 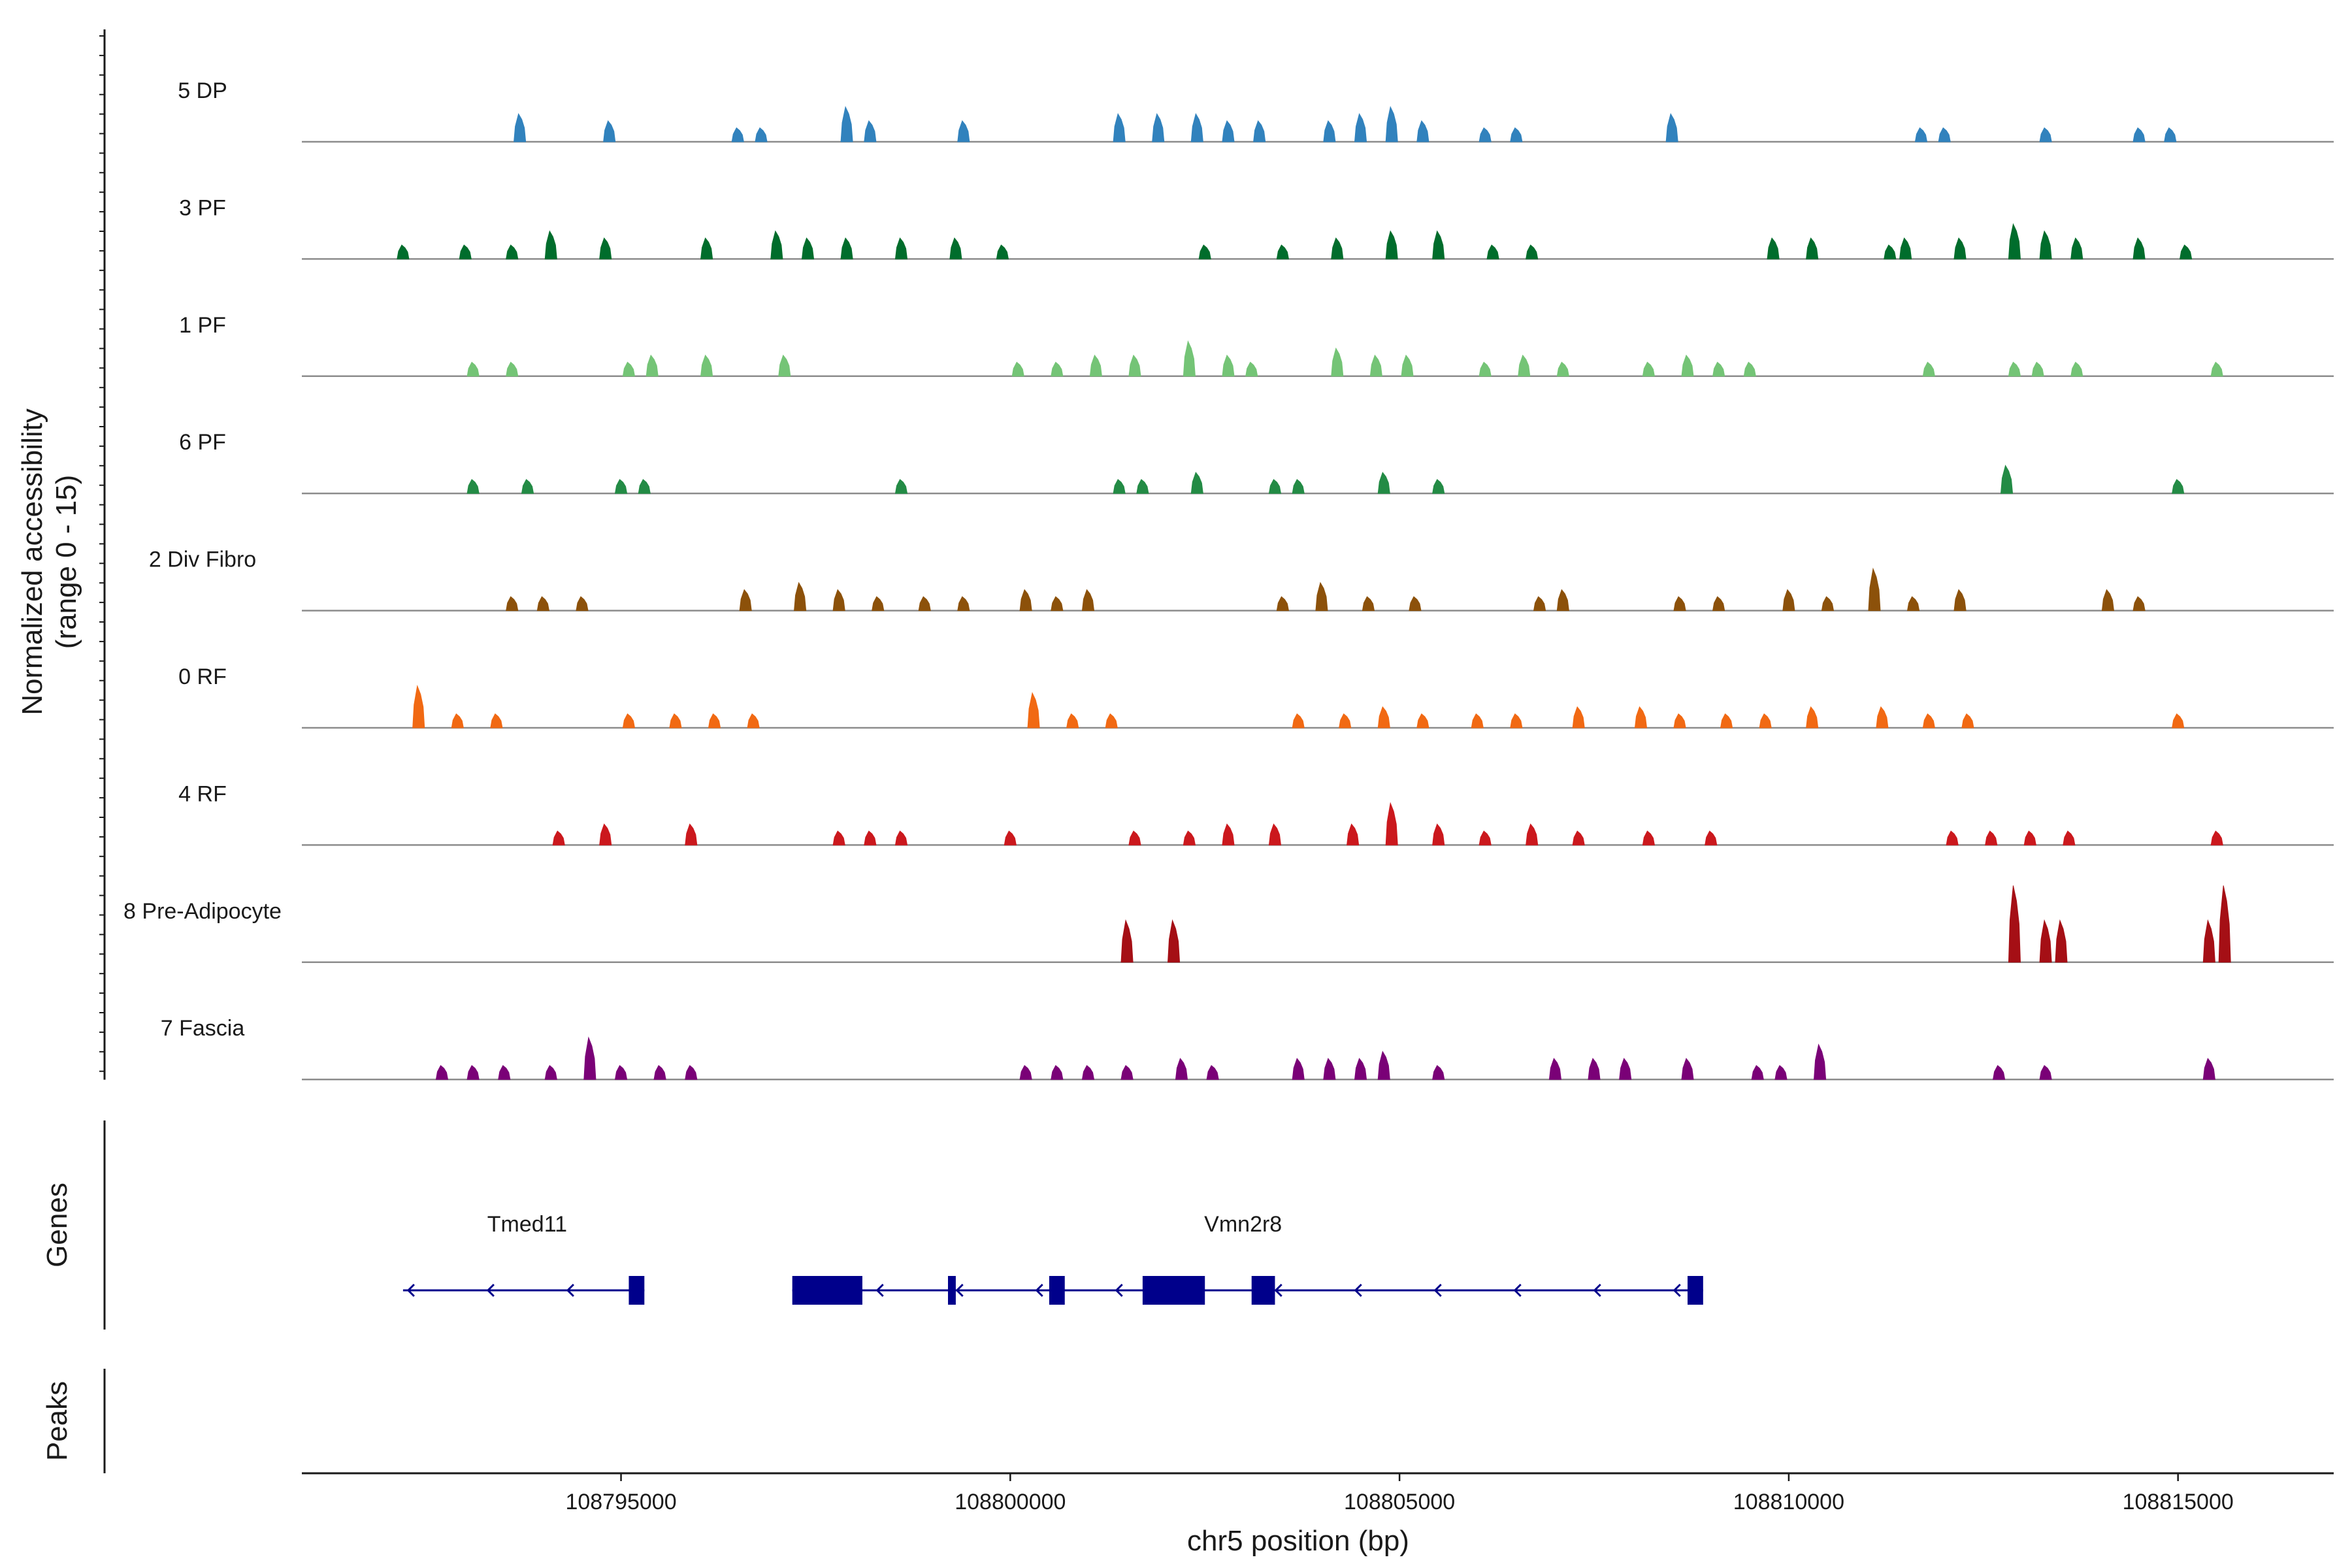 What do you see at coordinates (202, 325) in the screenshot?
I see `track-label: 1 PF` at bounding box center [202, 325].